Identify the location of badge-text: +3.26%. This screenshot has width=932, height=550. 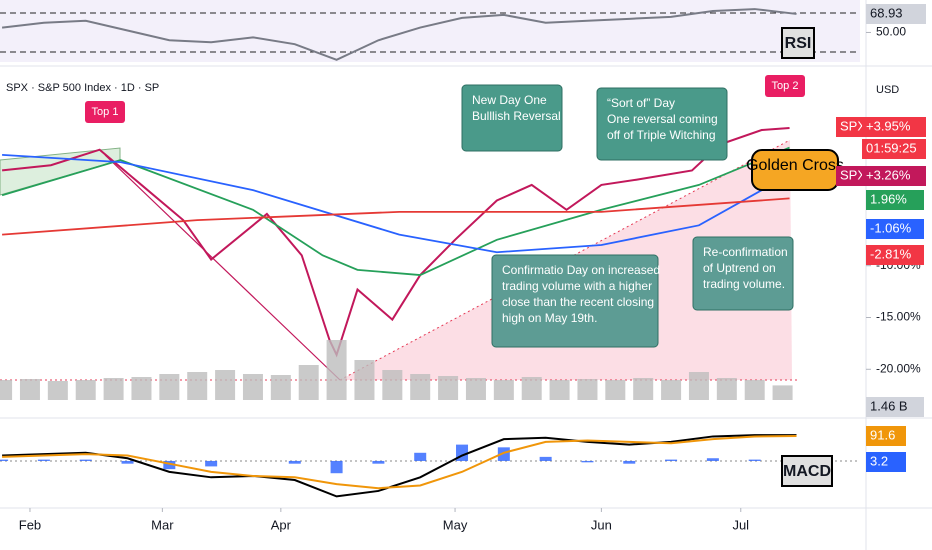
(888, 174).